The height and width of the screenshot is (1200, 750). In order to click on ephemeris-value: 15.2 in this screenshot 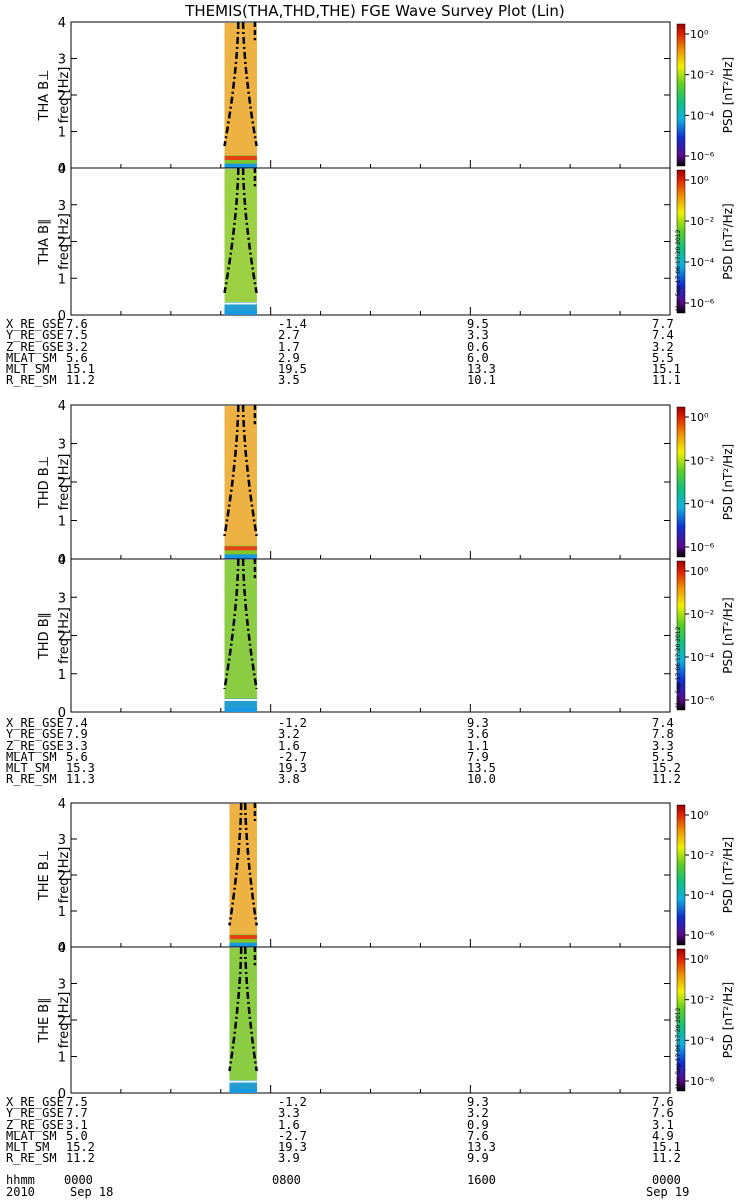, I will do `click(80, 1147)`.